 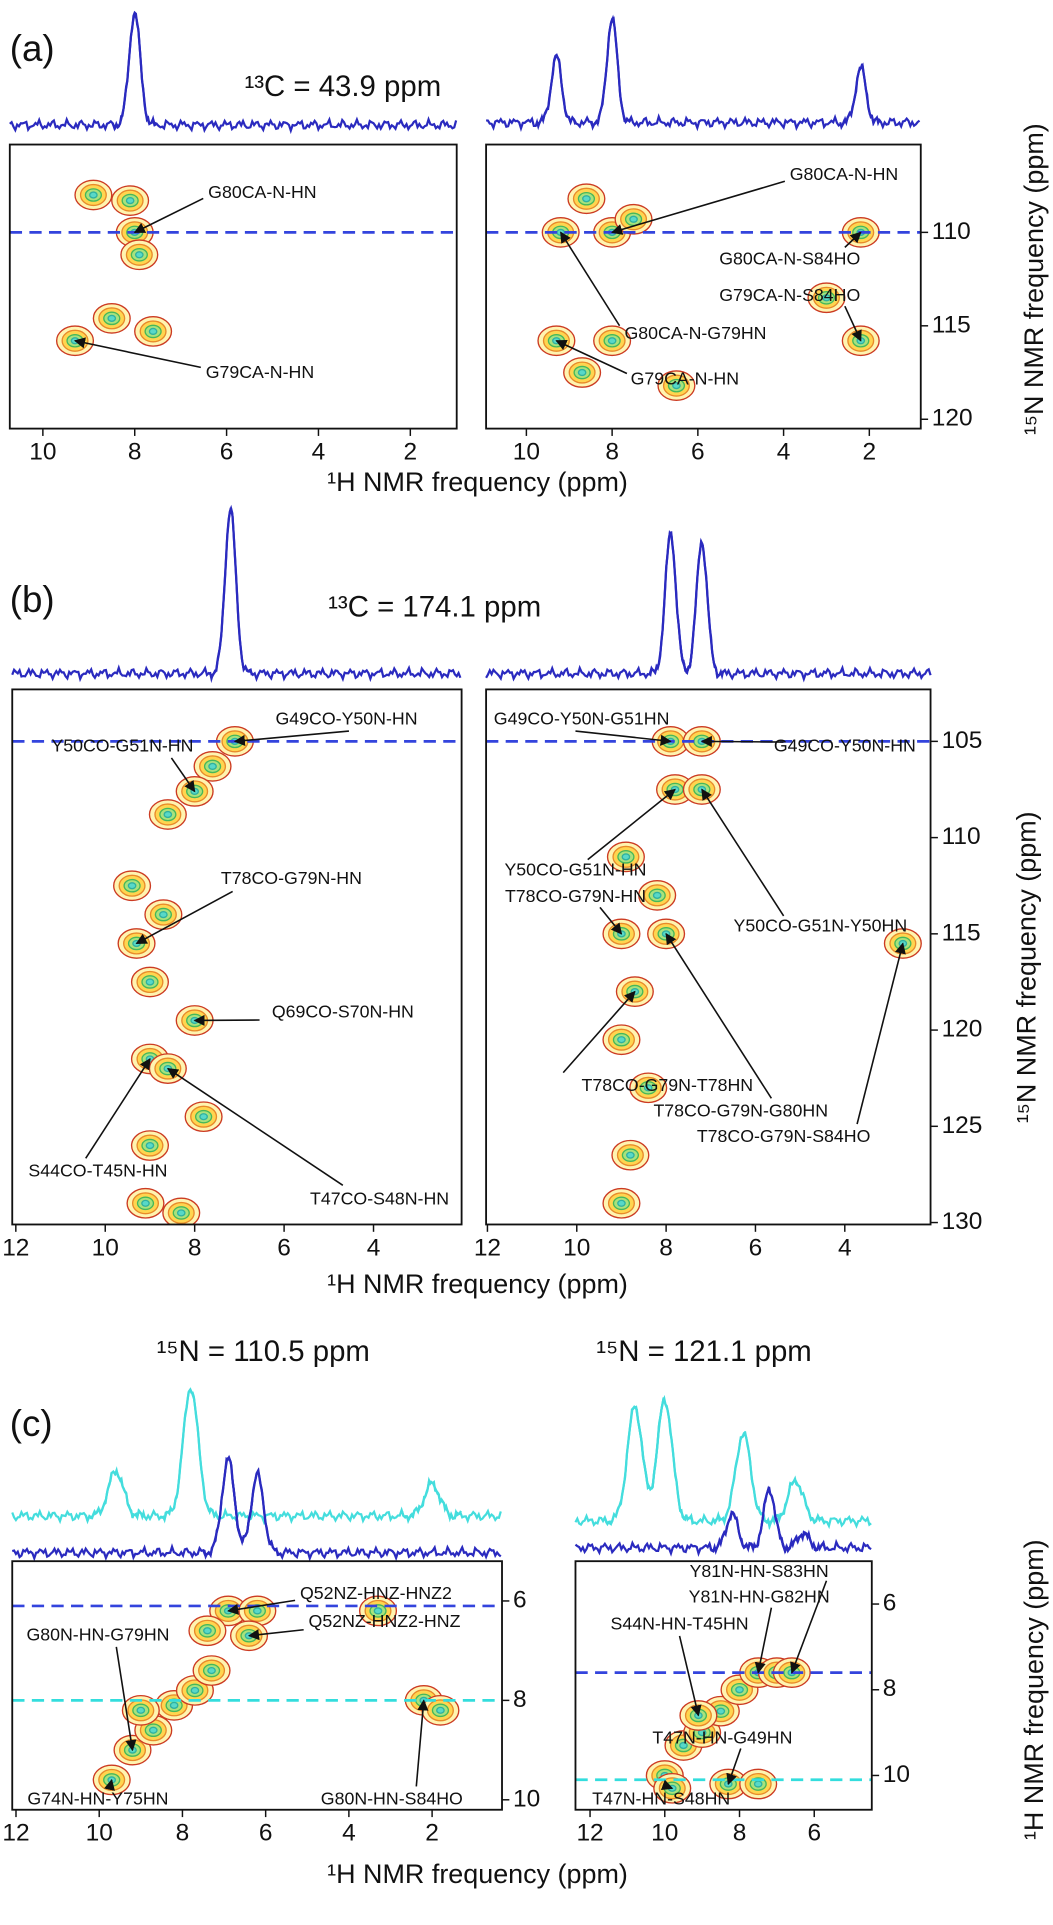 I want to click on y-tick-label: 105, so click(x=962, y=740).